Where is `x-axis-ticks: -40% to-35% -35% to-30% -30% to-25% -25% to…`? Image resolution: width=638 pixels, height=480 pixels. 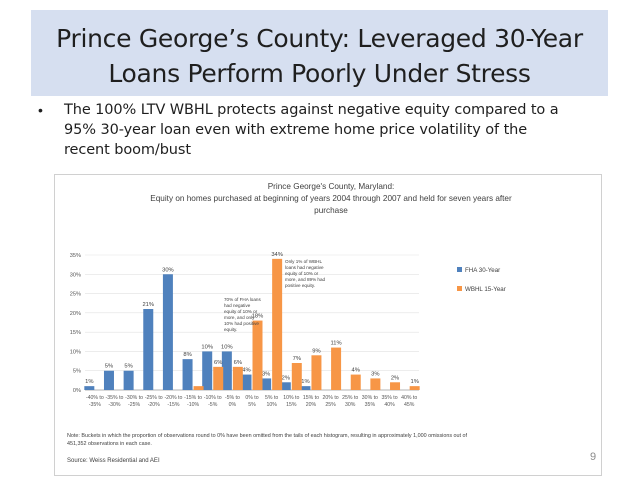
x-axis-ticks: -40% to-35% -35% to-30% -30% to-25% -25% to… is located at coordinates (251, 401).